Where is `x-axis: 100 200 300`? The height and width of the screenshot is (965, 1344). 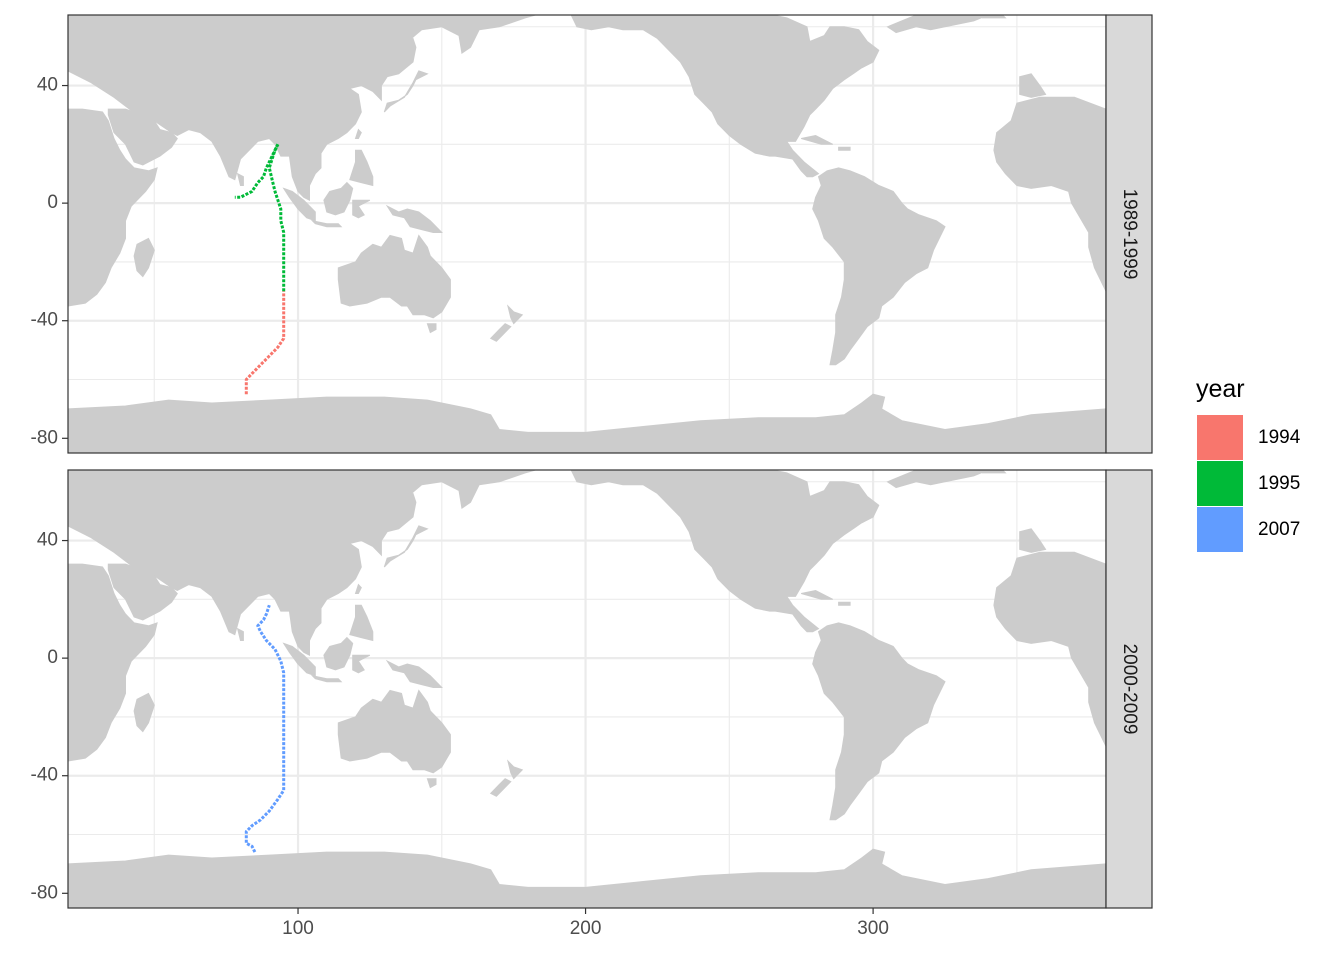
x-axis: 100 200 300 is located at coordinates (585, 923).